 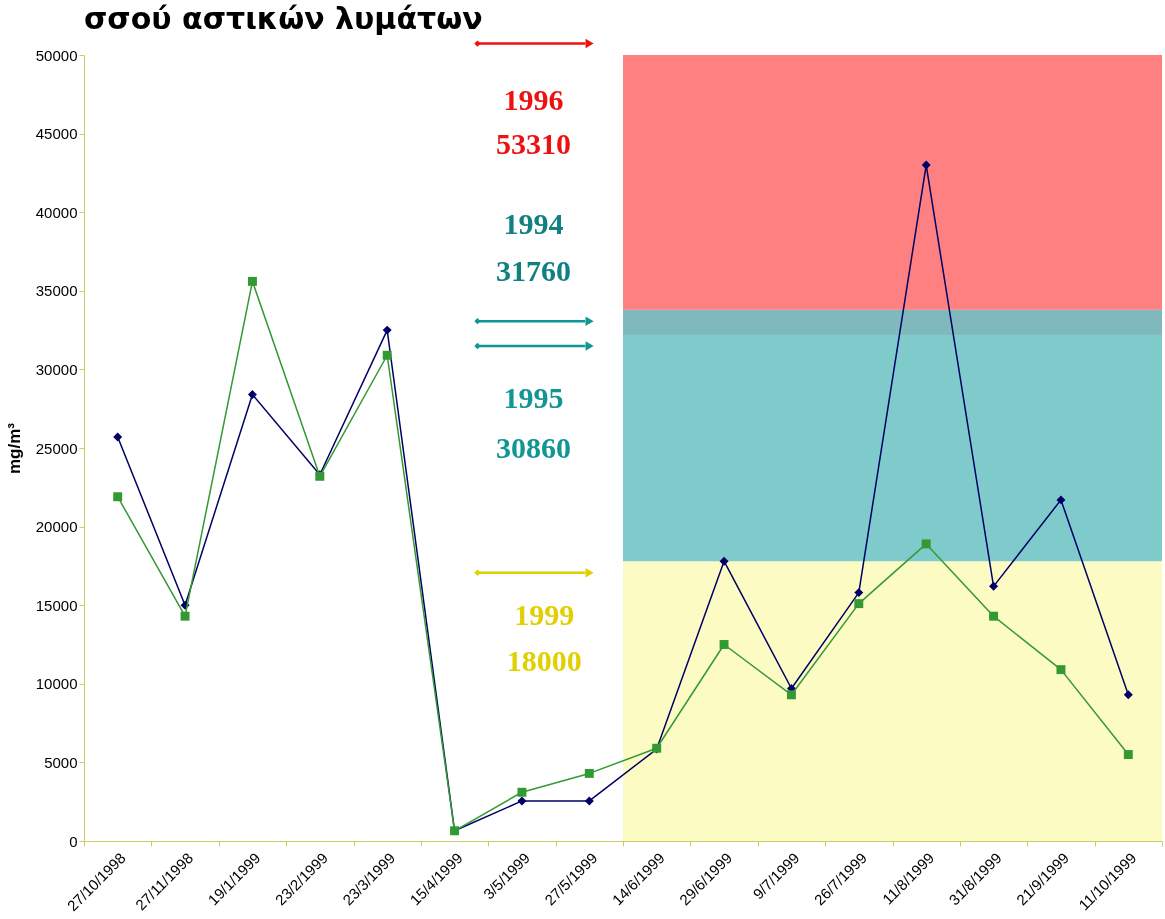 What do you see at coordinates (56, 55) in the screenshot?
I see `y-tick-label: 50000` at bounding box center [56, 55].